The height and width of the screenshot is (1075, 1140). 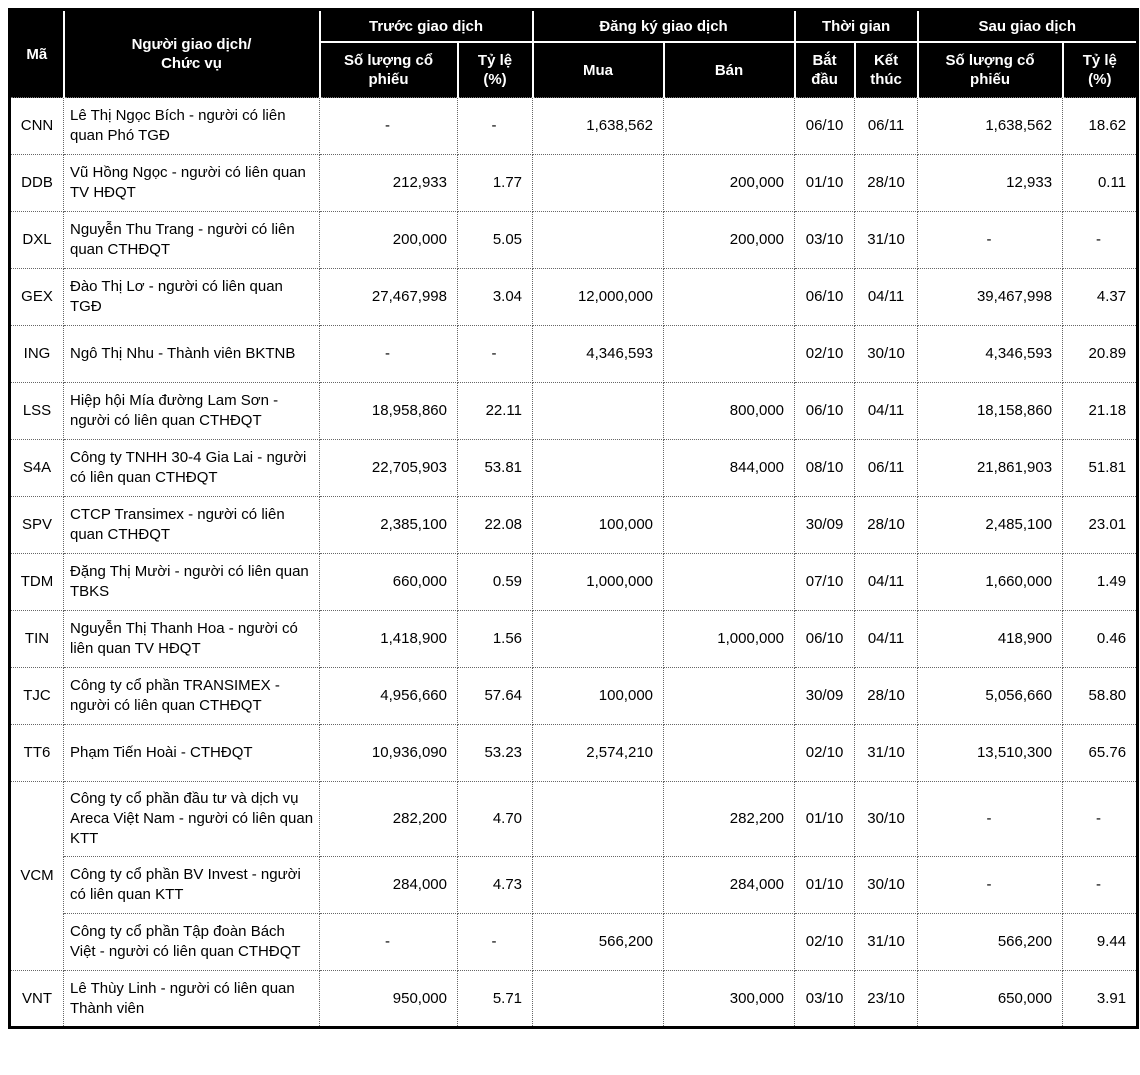 What do you see at coordinates (729, 885) in the screenshot?
I see `sell-cell: 284,000` at bounding box center [729, 885].